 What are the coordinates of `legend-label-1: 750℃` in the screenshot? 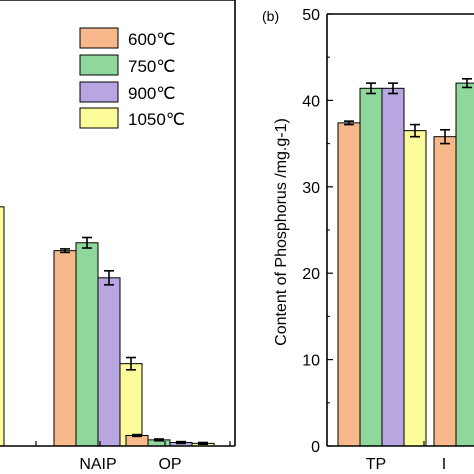 It's located at (151, 66).